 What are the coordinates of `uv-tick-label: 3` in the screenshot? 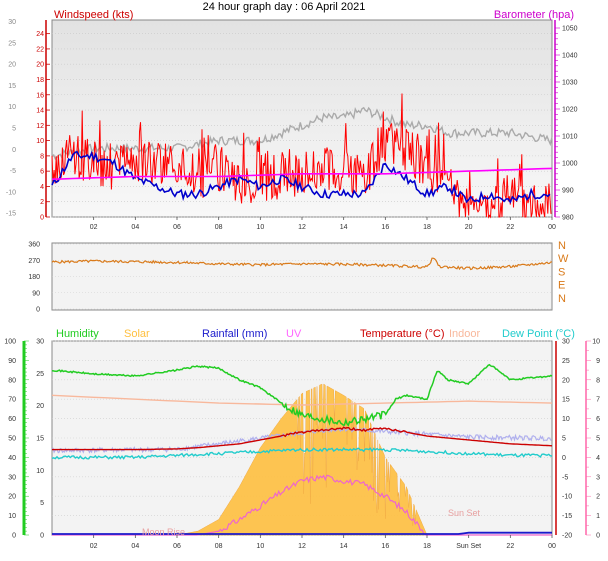 It's located at (598, 477).